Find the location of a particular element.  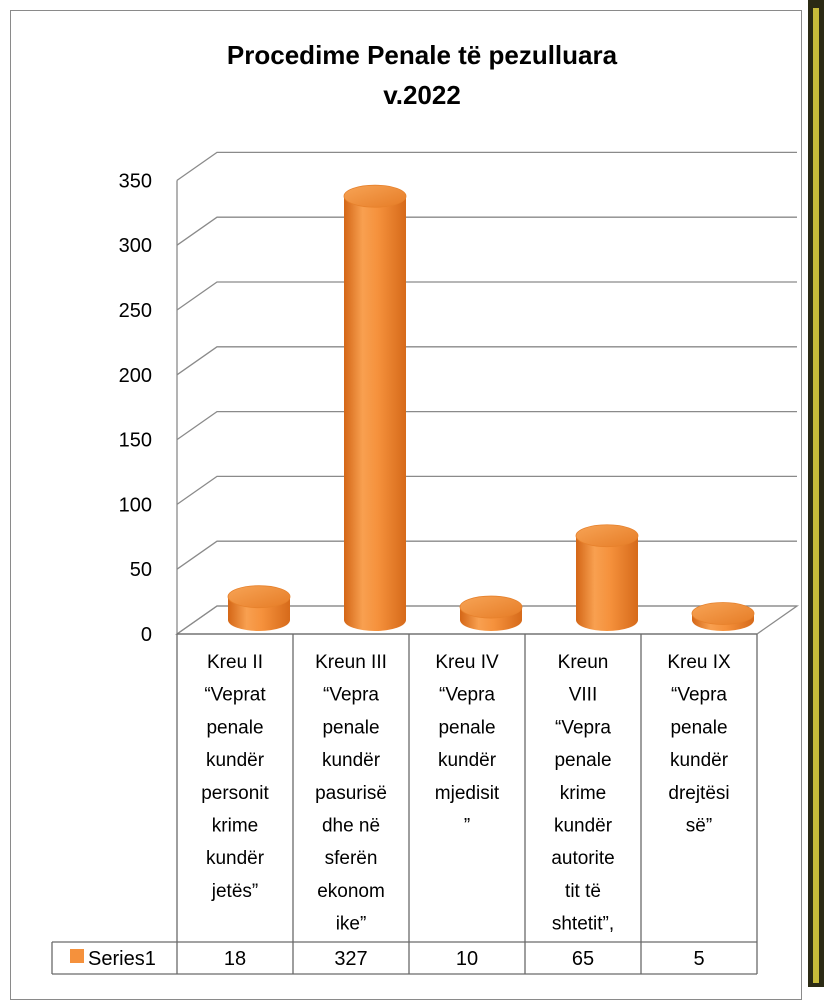

category-label: VIII is located at coordinates (583, 695).